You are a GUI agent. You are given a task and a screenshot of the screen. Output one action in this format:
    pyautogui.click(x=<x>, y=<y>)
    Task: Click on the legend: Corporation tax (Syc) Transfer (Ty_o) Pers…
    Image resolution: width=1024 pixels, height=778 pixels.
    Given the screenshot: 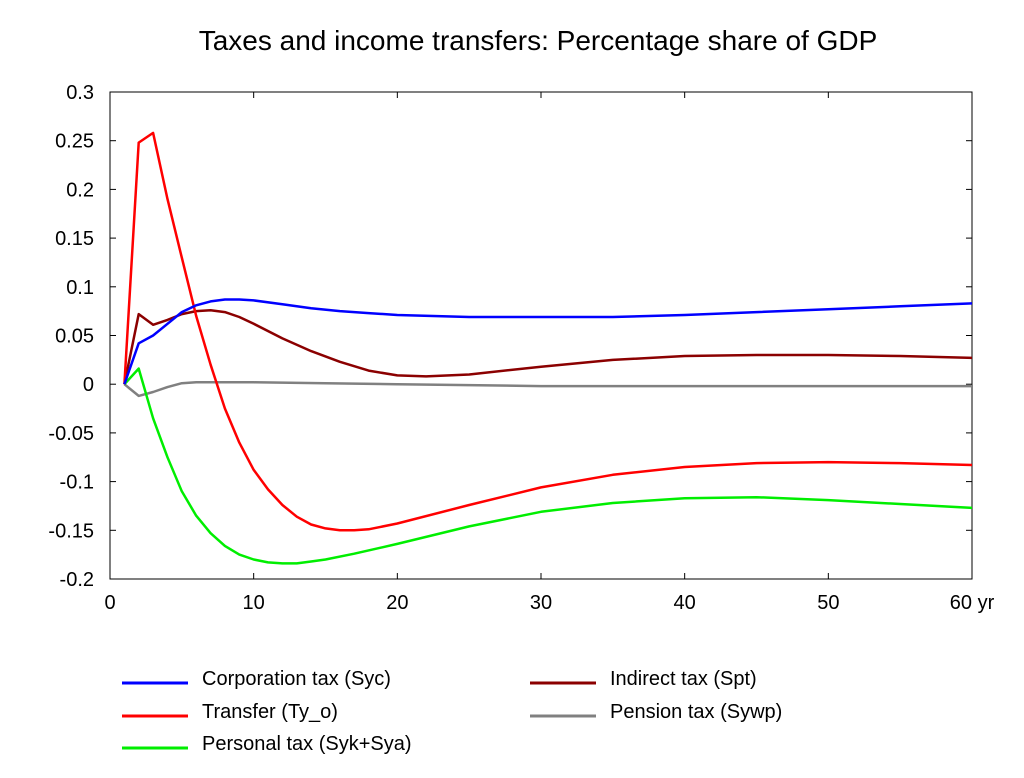 What is the action you would take?
    pyautogui.click(x=452, y=711)
    